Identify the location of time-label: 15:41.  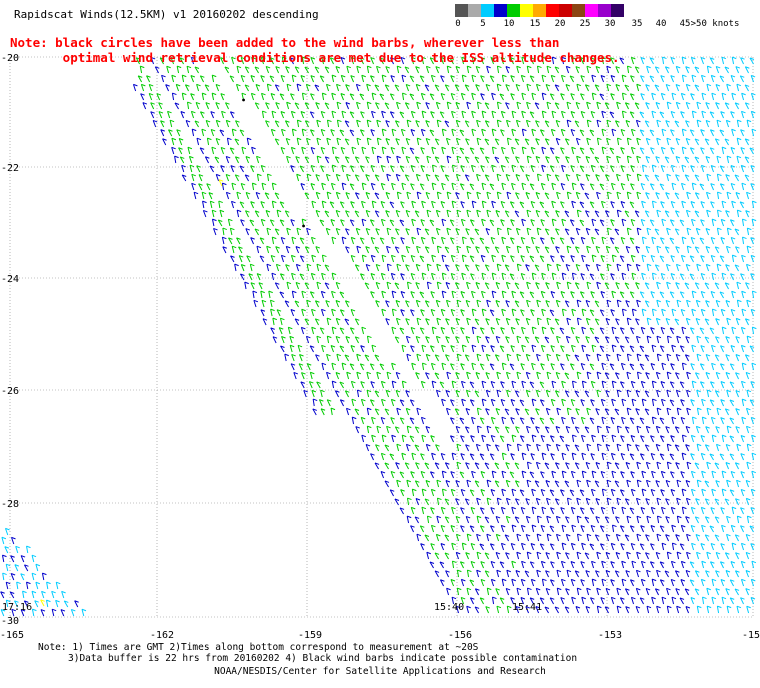
(527, 607).